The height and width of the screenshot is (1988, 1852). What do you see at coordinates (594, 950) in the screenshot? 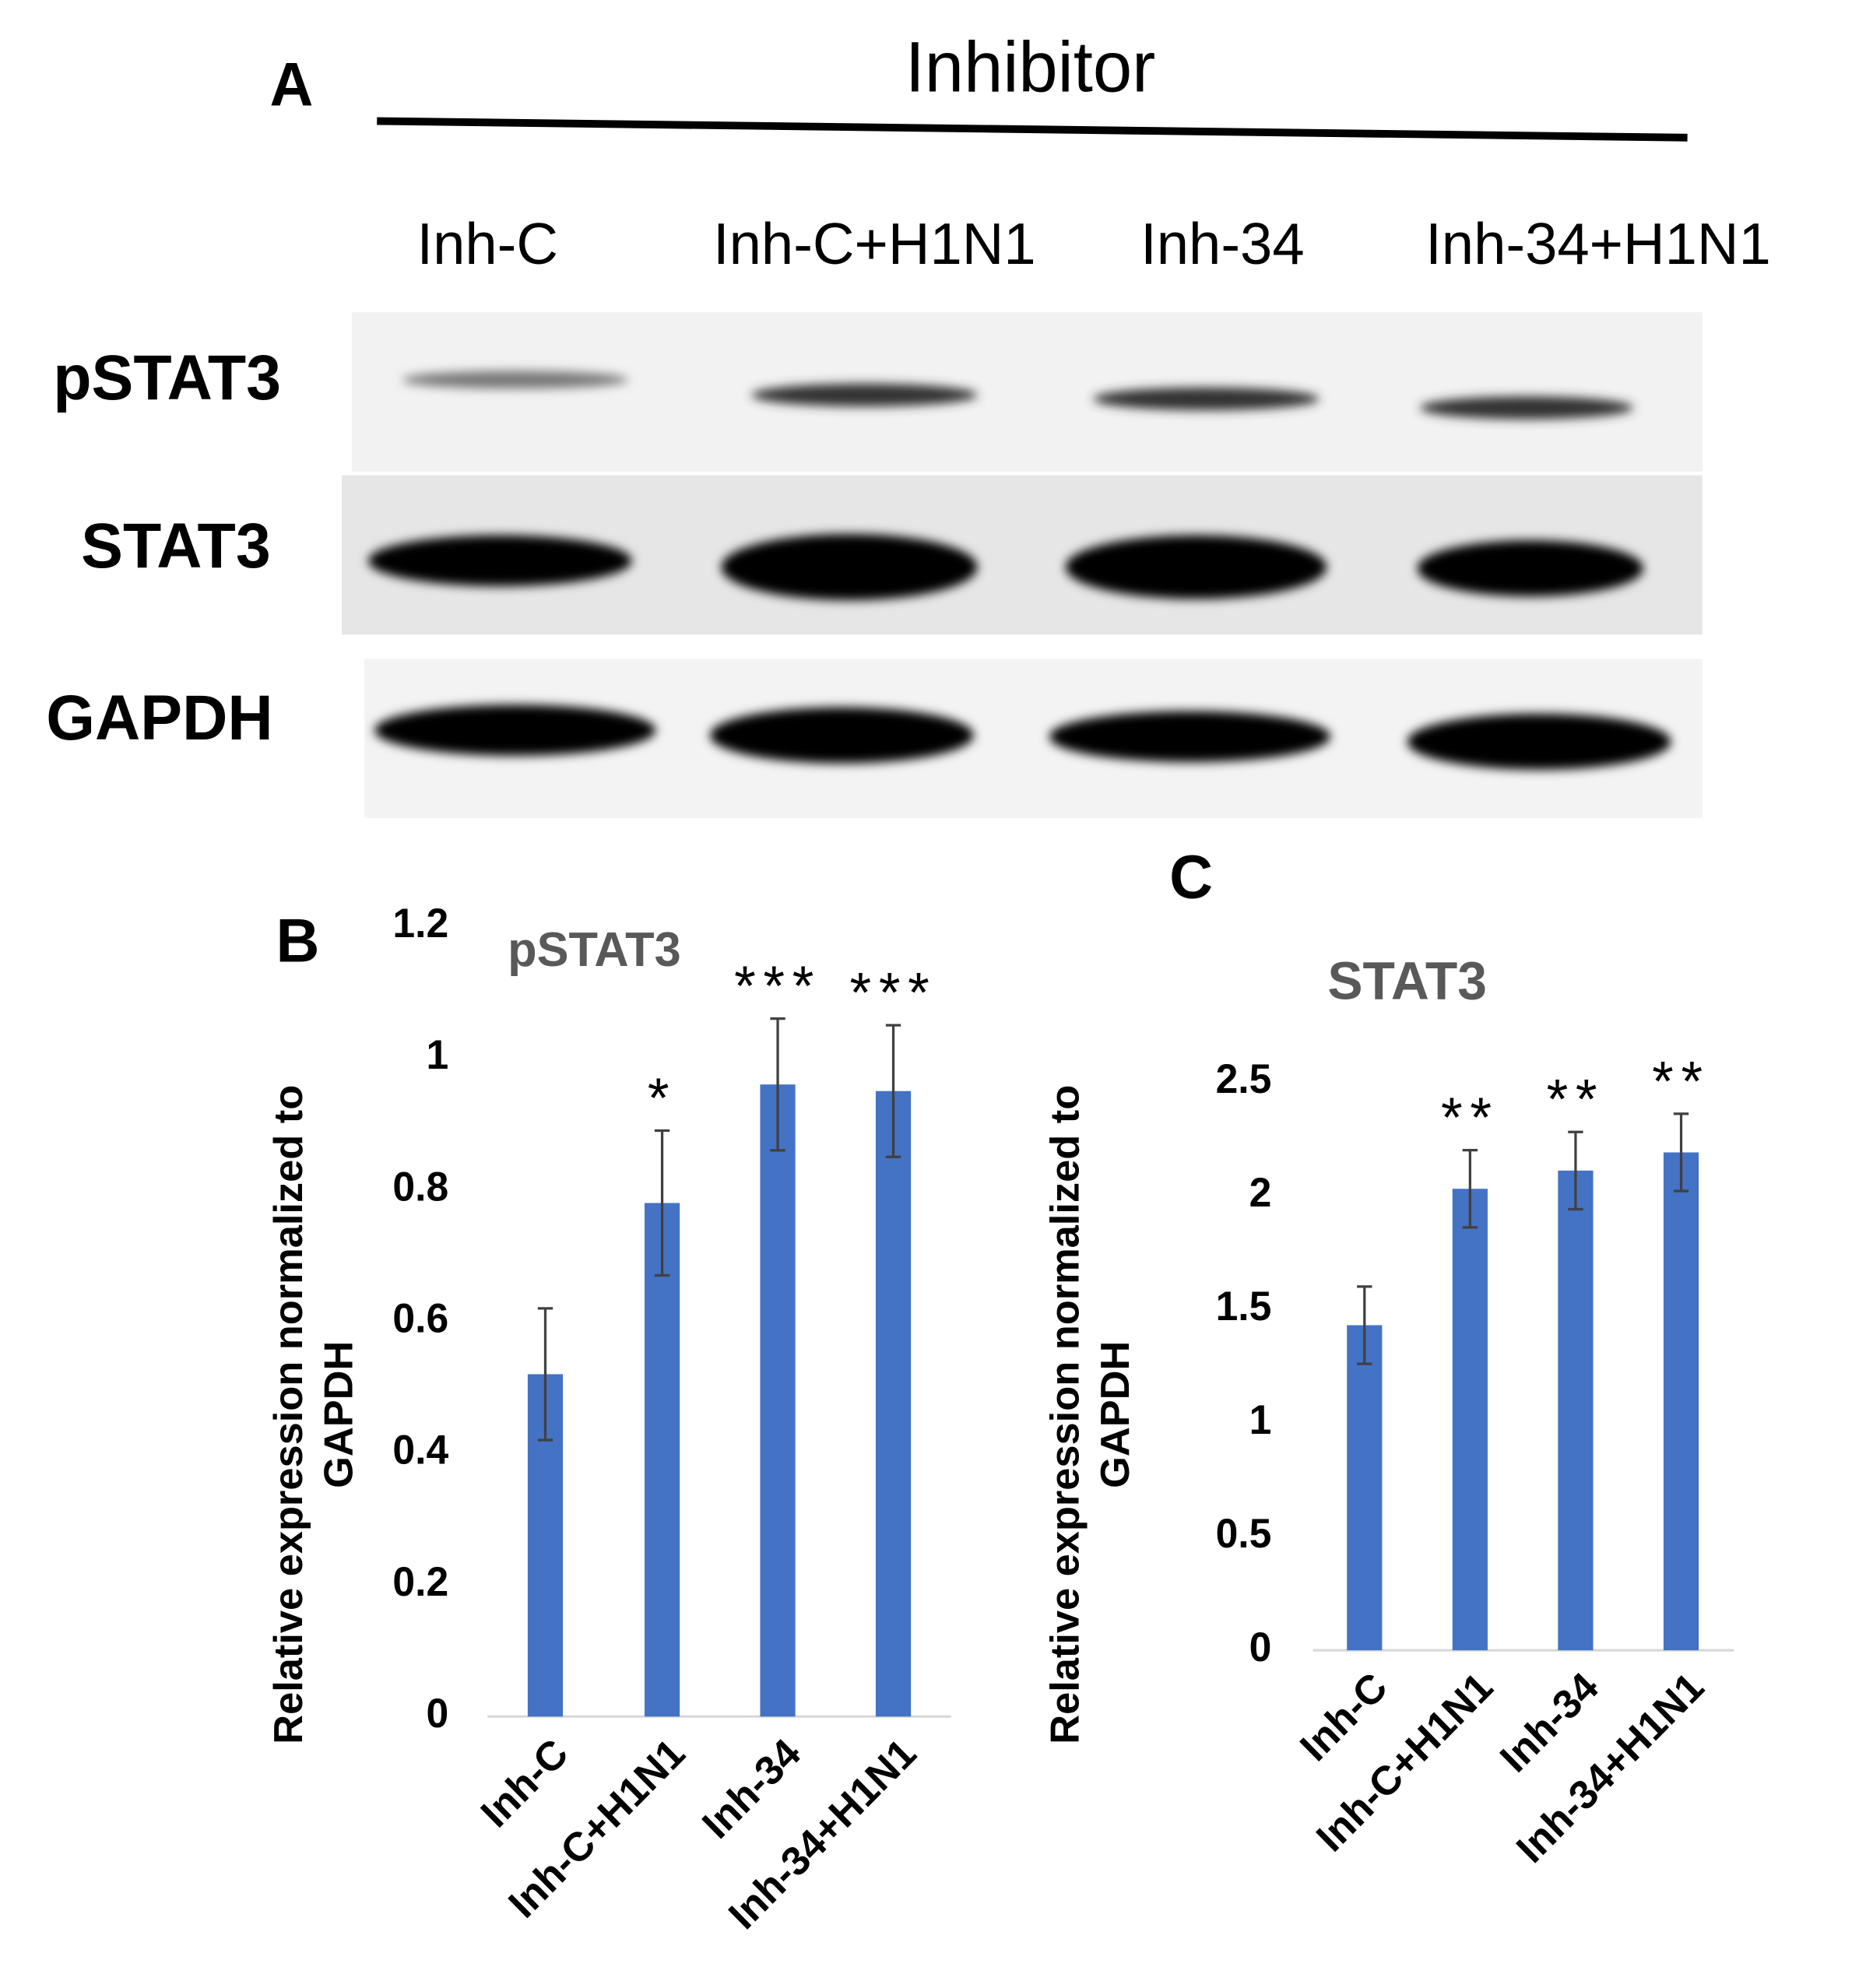
I see `chart-title: pSTAT3` at bounding box center [594, 950].